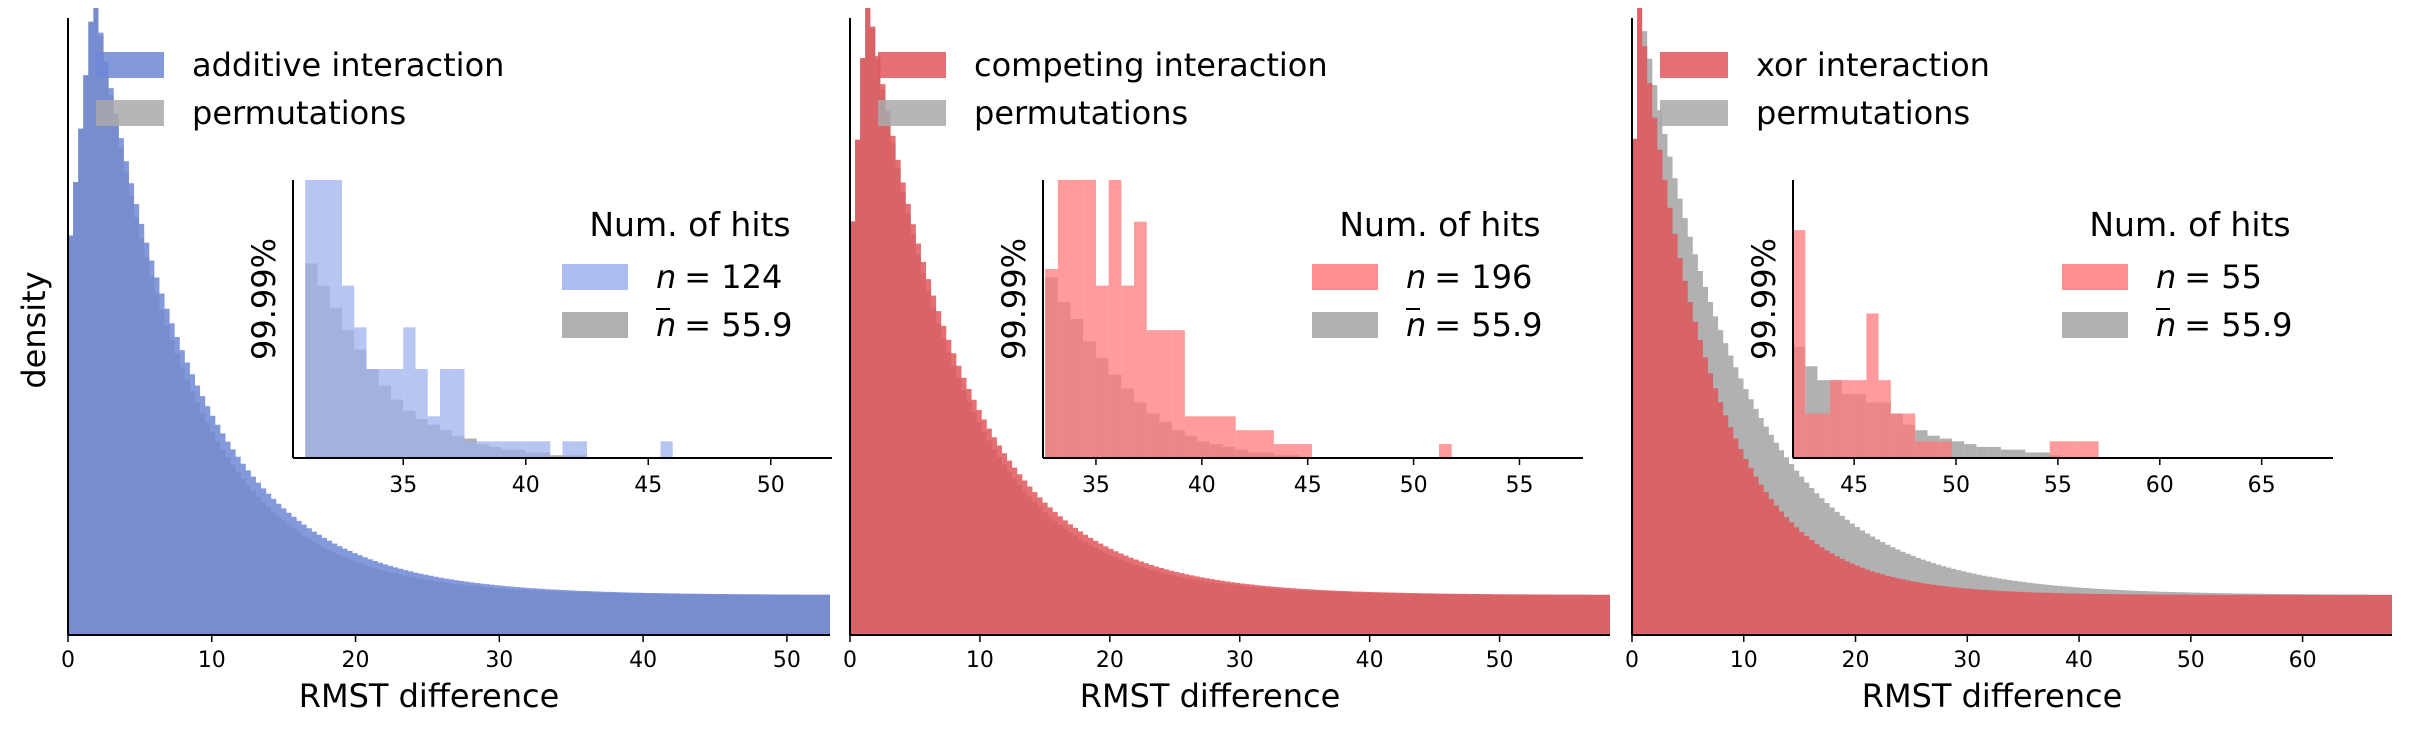 Image resolution: width=2414 pixels, height=749 pixels. Describe the element at coordinates (348, 65) in the screenshot. I see `legend-label: additive interaction` at that location.